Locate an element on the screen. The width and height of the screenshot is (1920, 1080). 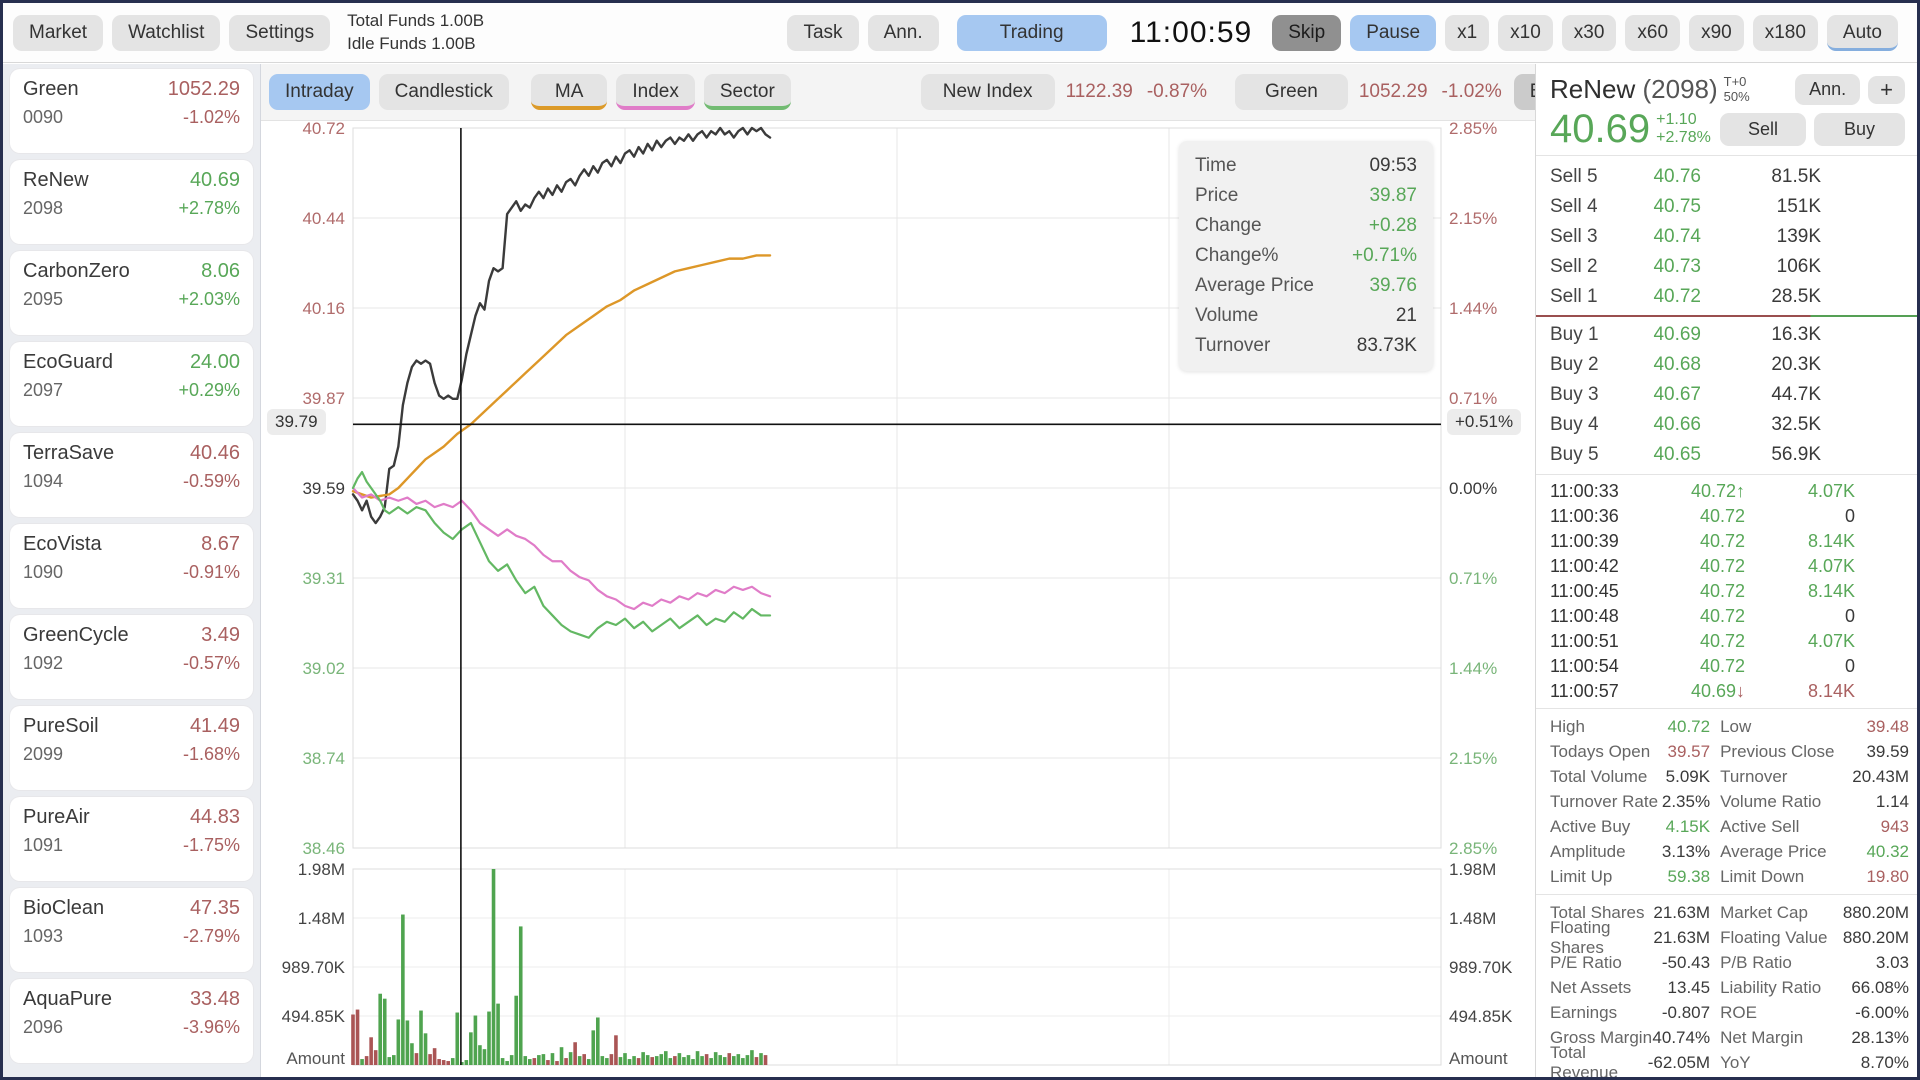
stat-cell: Total Revenue -62.05M is located at coordinates (1630, 1060).